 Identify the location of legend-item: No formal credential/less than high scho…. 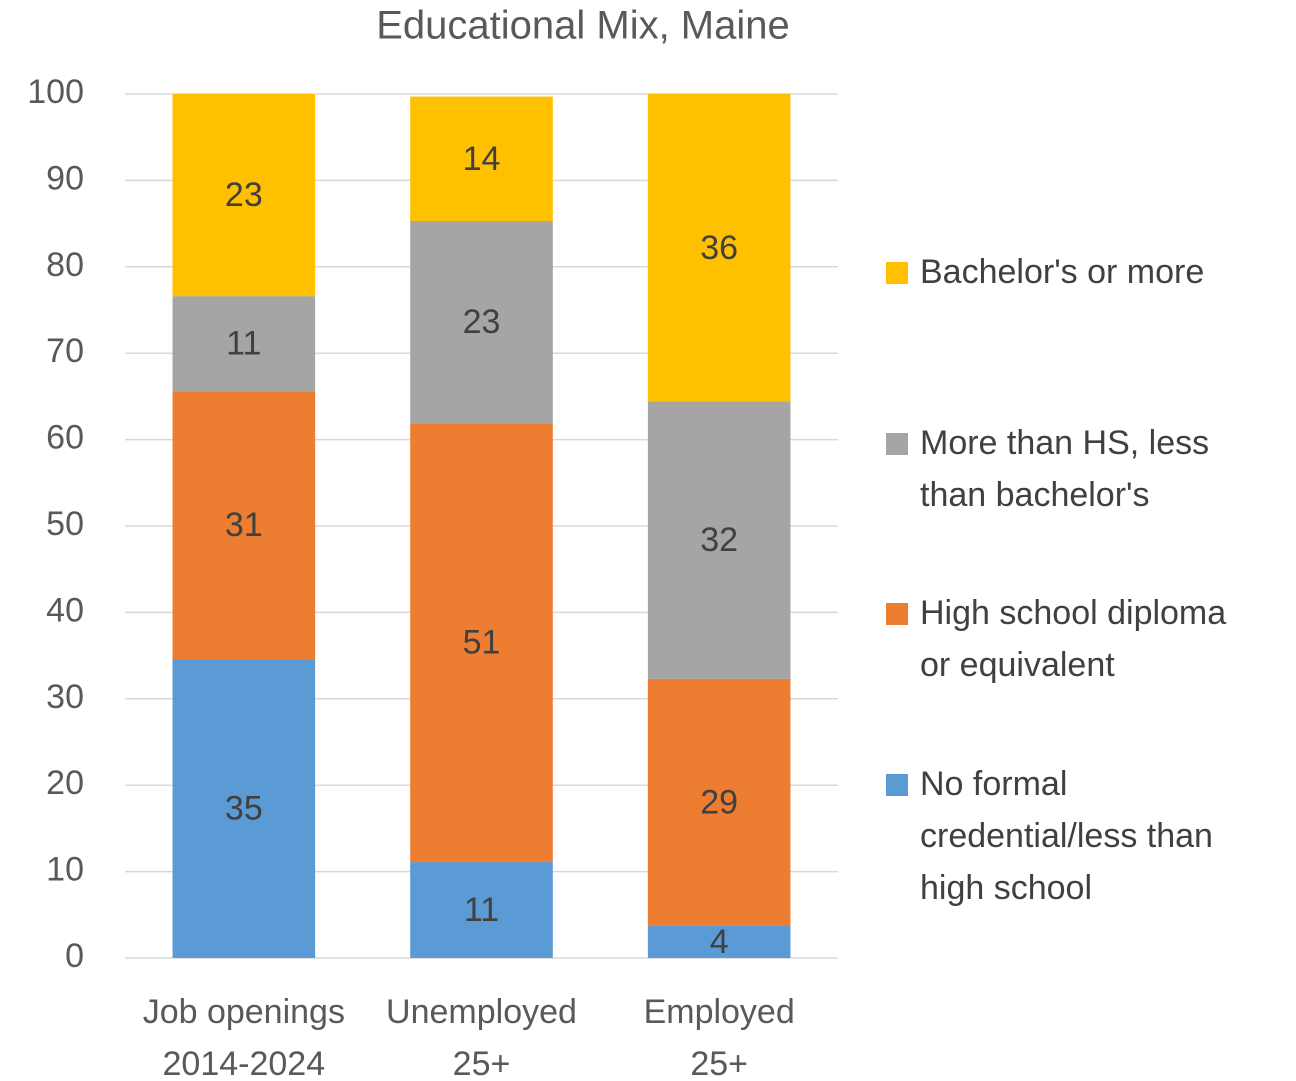
(1071, 836).